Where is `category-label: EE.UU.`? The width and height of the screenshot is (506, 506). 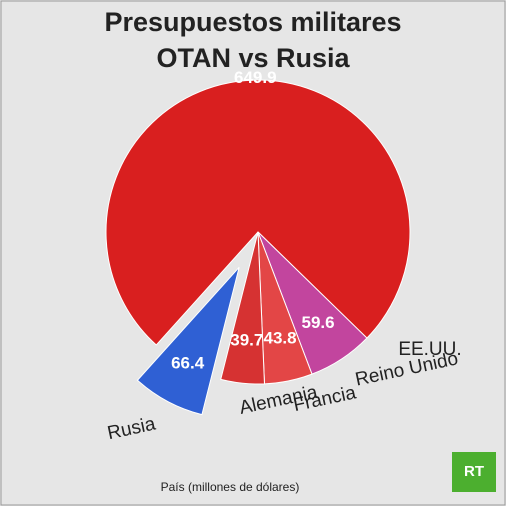
category-label: EE.UU. is located at coordinates (429, 349).